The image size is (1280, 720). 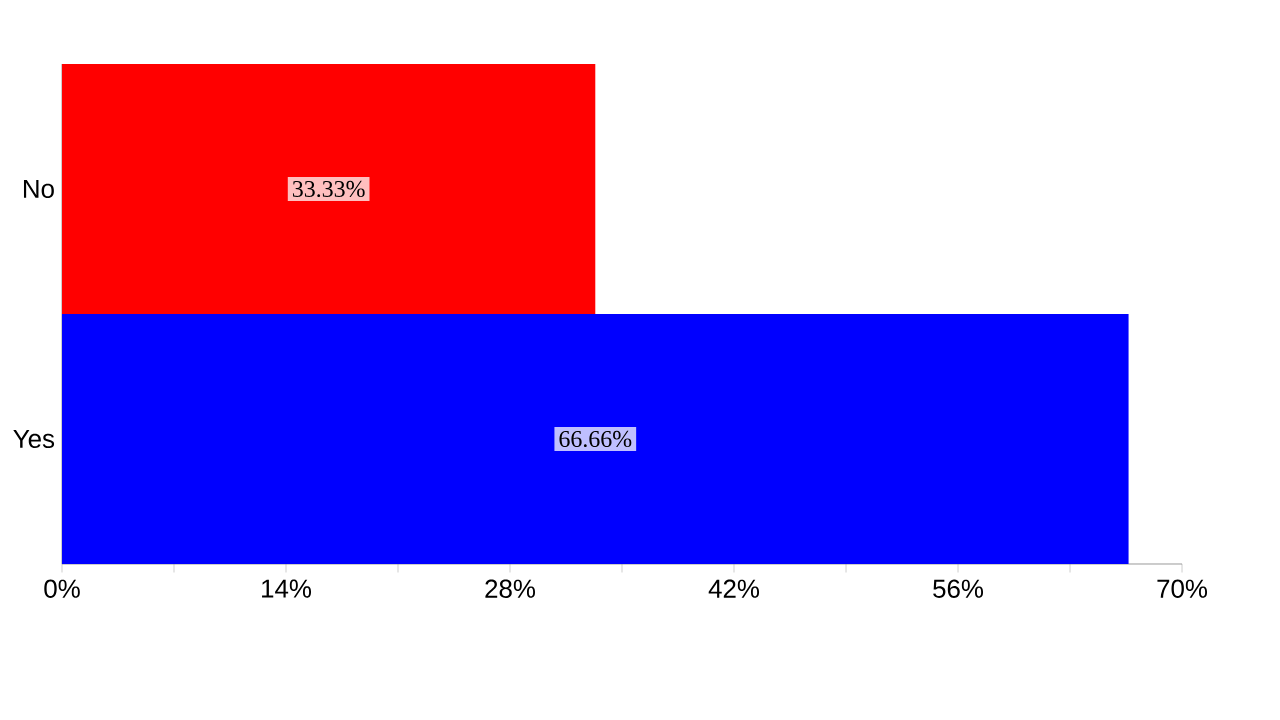 What do you see at coordinates (595, 439) in the screenshot?
I see `data-label: 66.66%` at bounding box center [595, 439].